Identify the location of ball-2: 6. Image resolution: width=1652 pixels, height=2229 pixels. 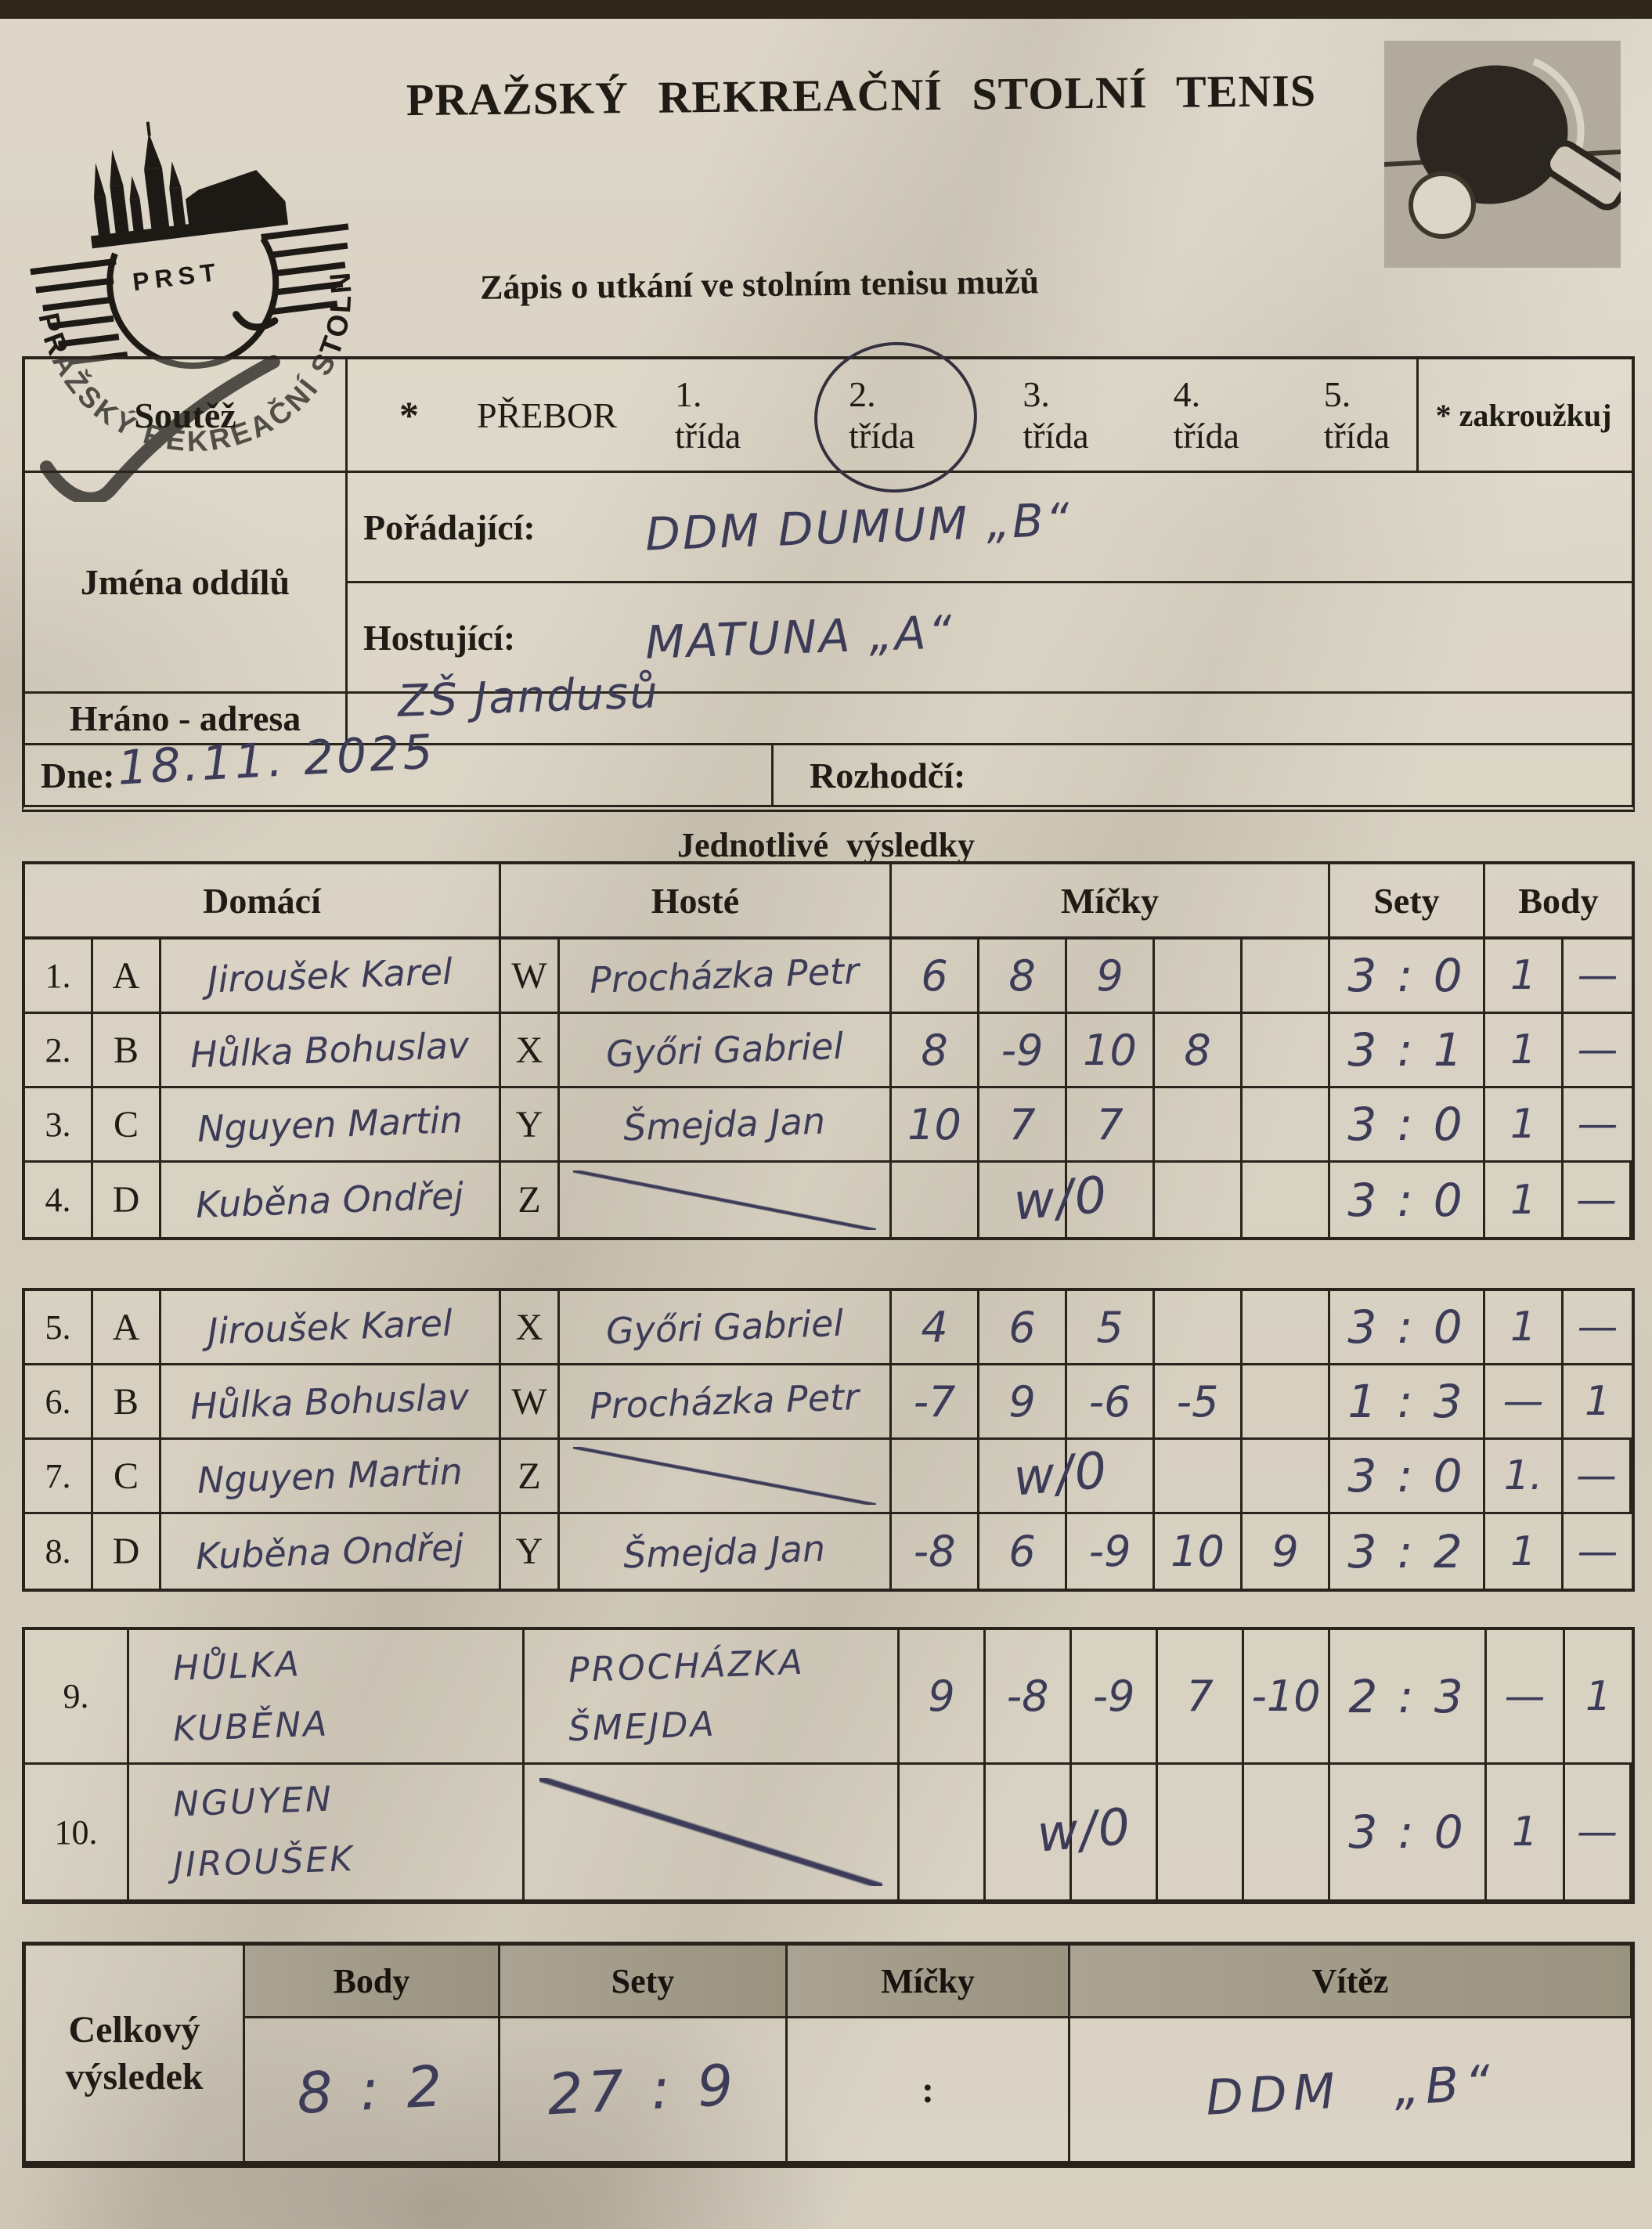
(1022, 1551).